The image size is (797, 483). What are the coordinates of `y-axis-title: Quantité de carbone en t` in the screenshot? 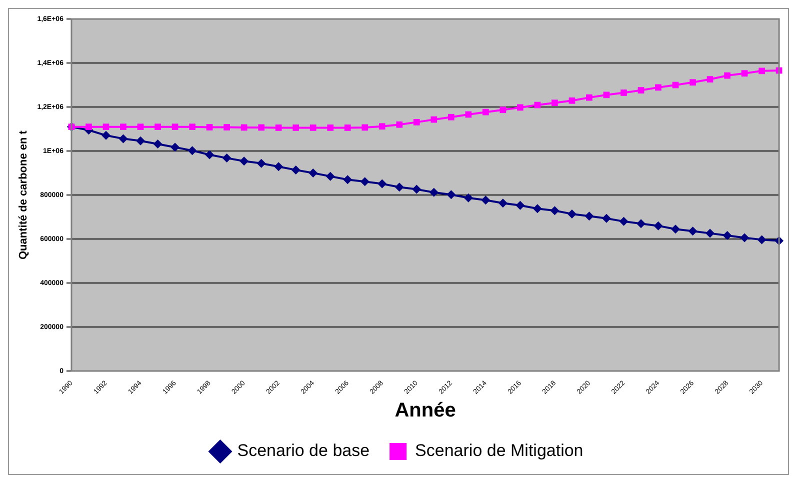 It's located at (24, 195).